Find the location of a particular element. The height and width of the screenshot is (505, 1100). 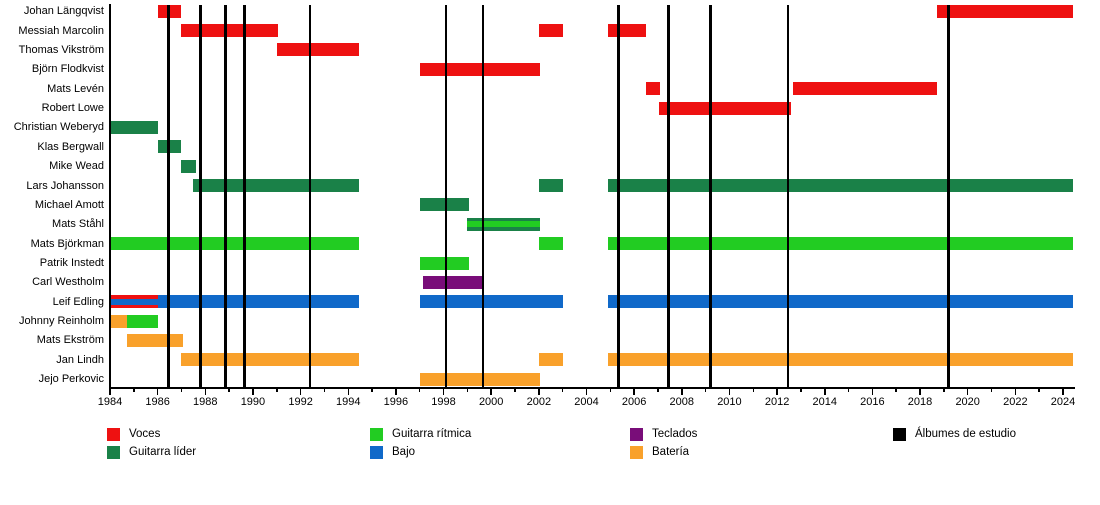

x-axis-tick-label: 1990 is located at coordinates (253, 402).